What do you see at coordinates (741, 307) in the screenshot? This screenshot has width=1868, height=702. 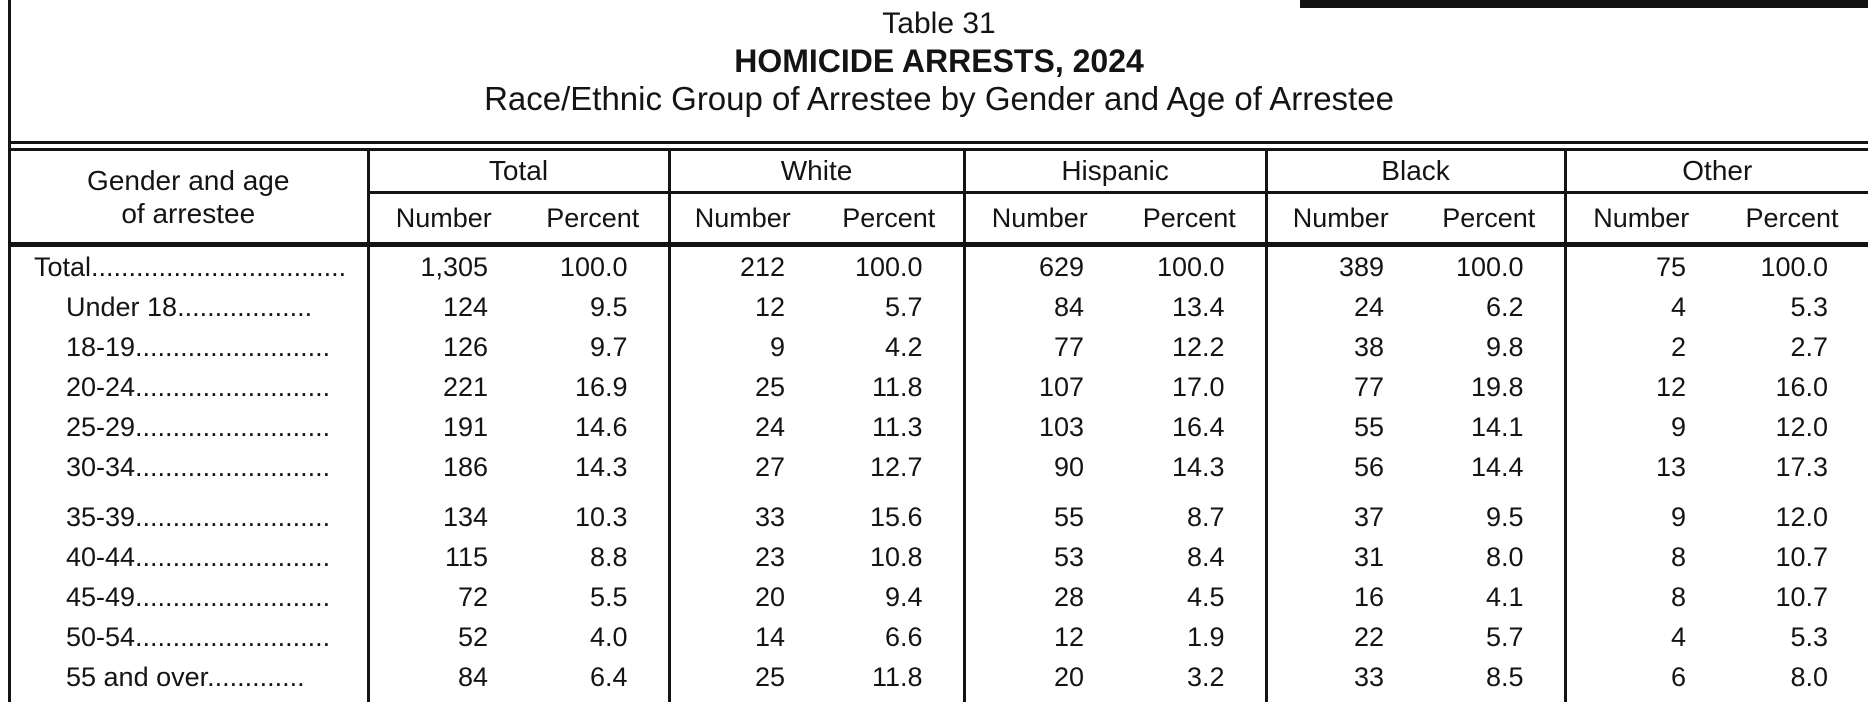 I see `number-cell: 12` at bounding box center [741, 307].